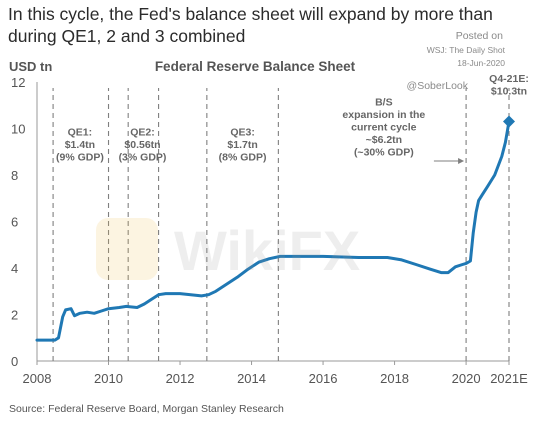 This screenshot has width=541, height=428. I want to click on annotation-label: QE2:, so click(142, 132).